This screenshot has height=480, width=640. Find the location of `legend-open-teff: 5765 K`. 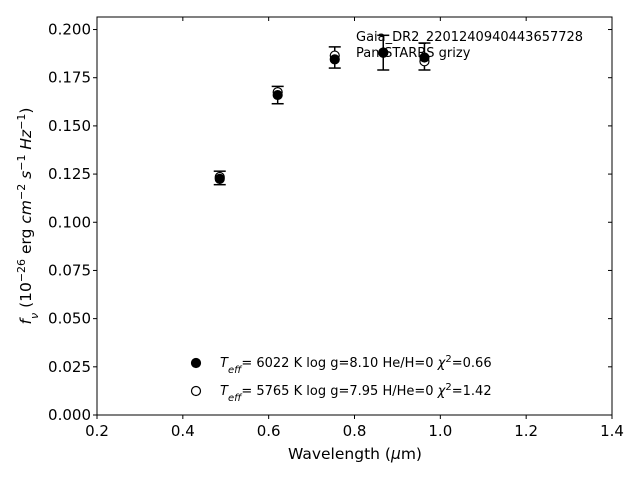

legend-open-teff: 5765 K is located at coordinates (279, 391).